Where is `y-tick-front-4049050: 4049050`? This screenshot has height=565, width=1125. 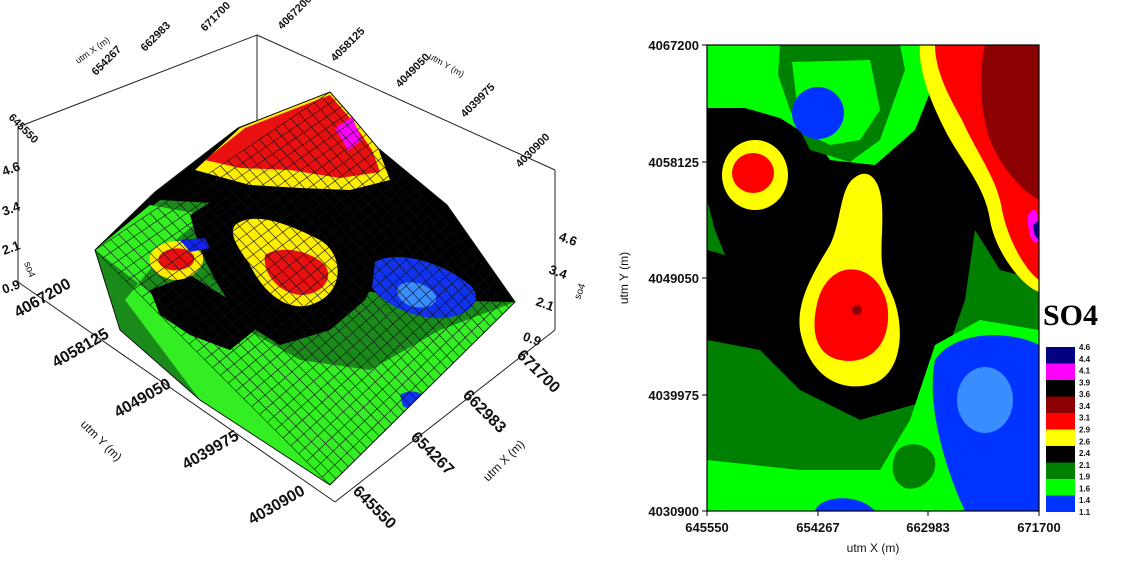
y-tick-front-4049050: 4049050 is located at coordinates (143, 399).